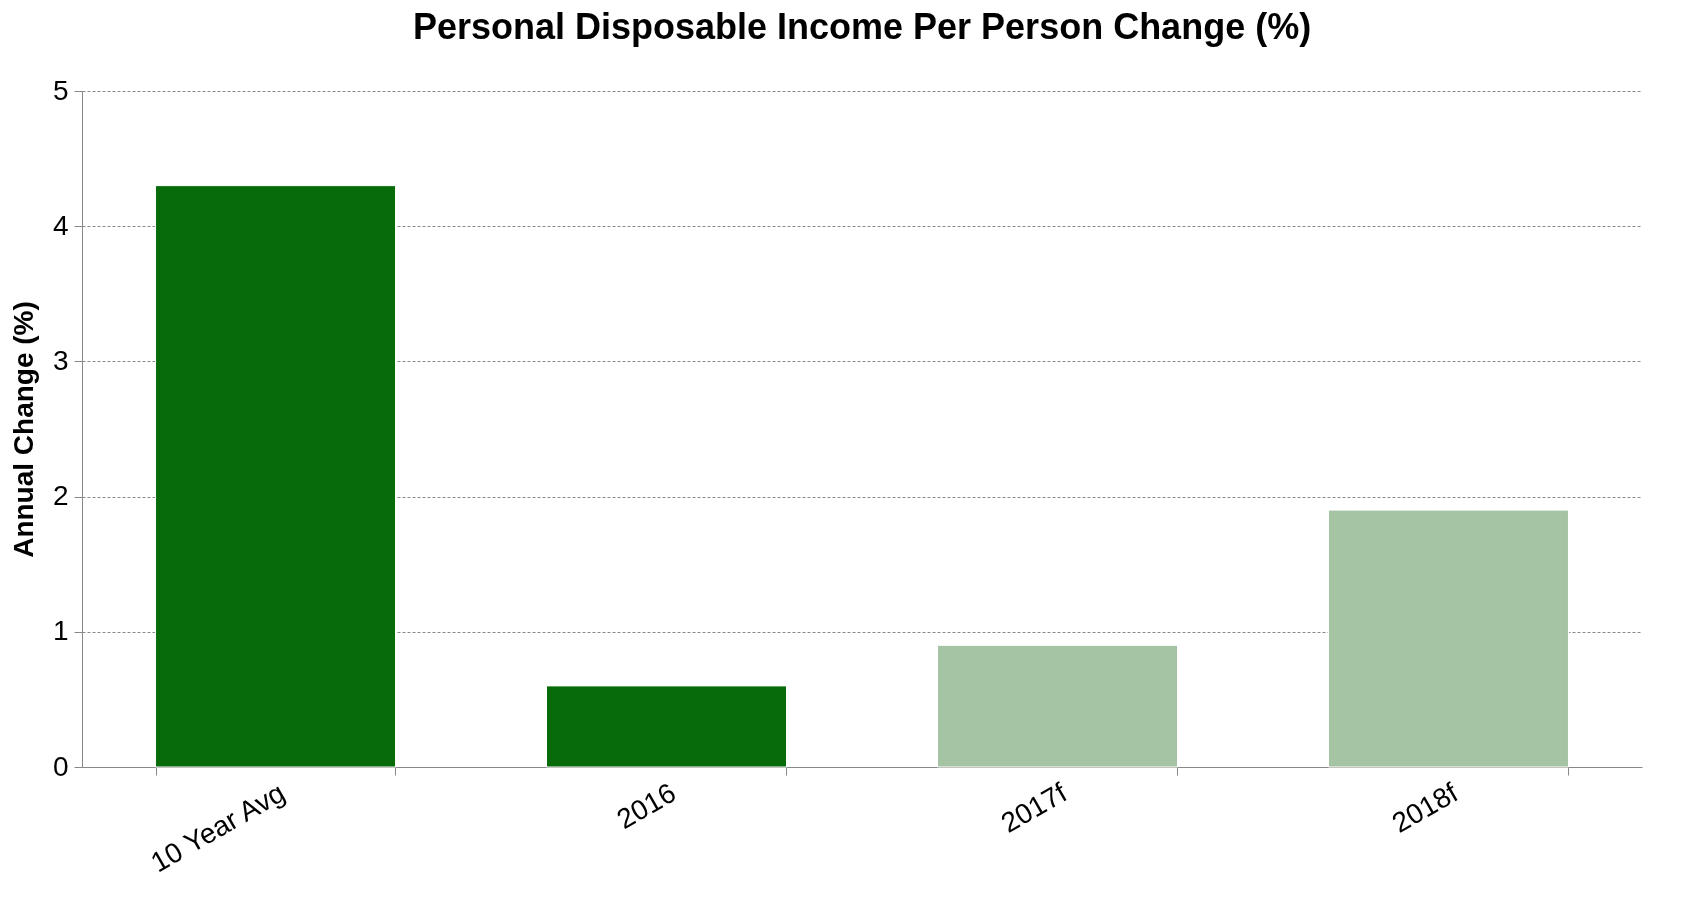  I want to click on y-tick-label: 1, so click(60, 631).